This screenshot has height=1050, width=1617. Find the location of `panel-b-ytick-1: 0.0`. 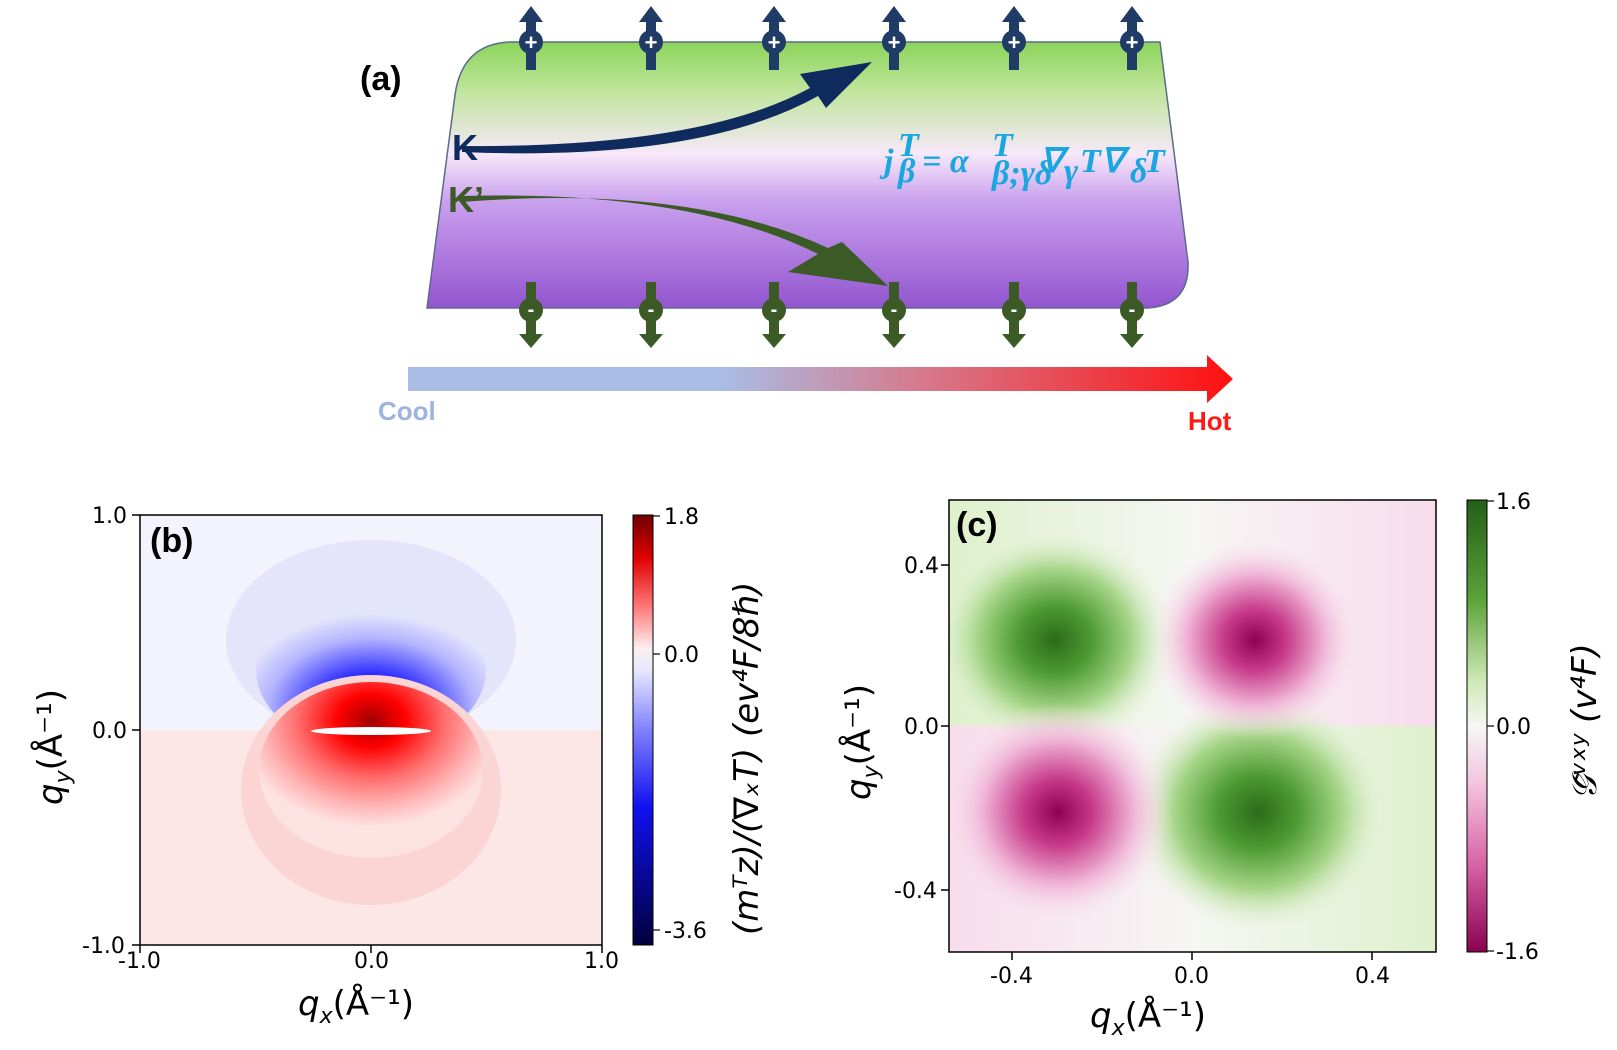

panel-b-ytick-1: 0.0 is located at coordinates (109, 731).